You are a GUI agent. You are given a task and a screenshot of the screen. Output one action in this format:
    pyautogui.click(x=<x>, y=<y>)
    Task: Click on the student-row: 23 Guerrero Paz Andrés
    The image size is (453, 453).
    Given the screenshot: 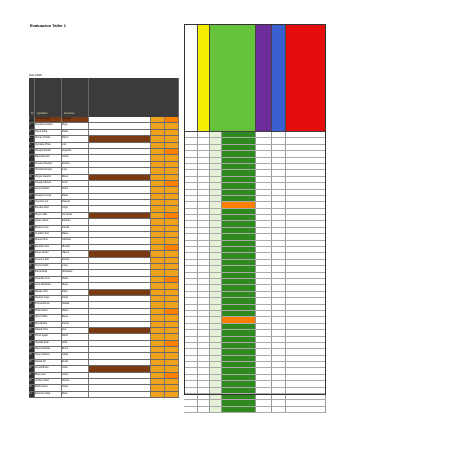 What is the action you would take?
    pyautogui.click(x=104, y=260)
    